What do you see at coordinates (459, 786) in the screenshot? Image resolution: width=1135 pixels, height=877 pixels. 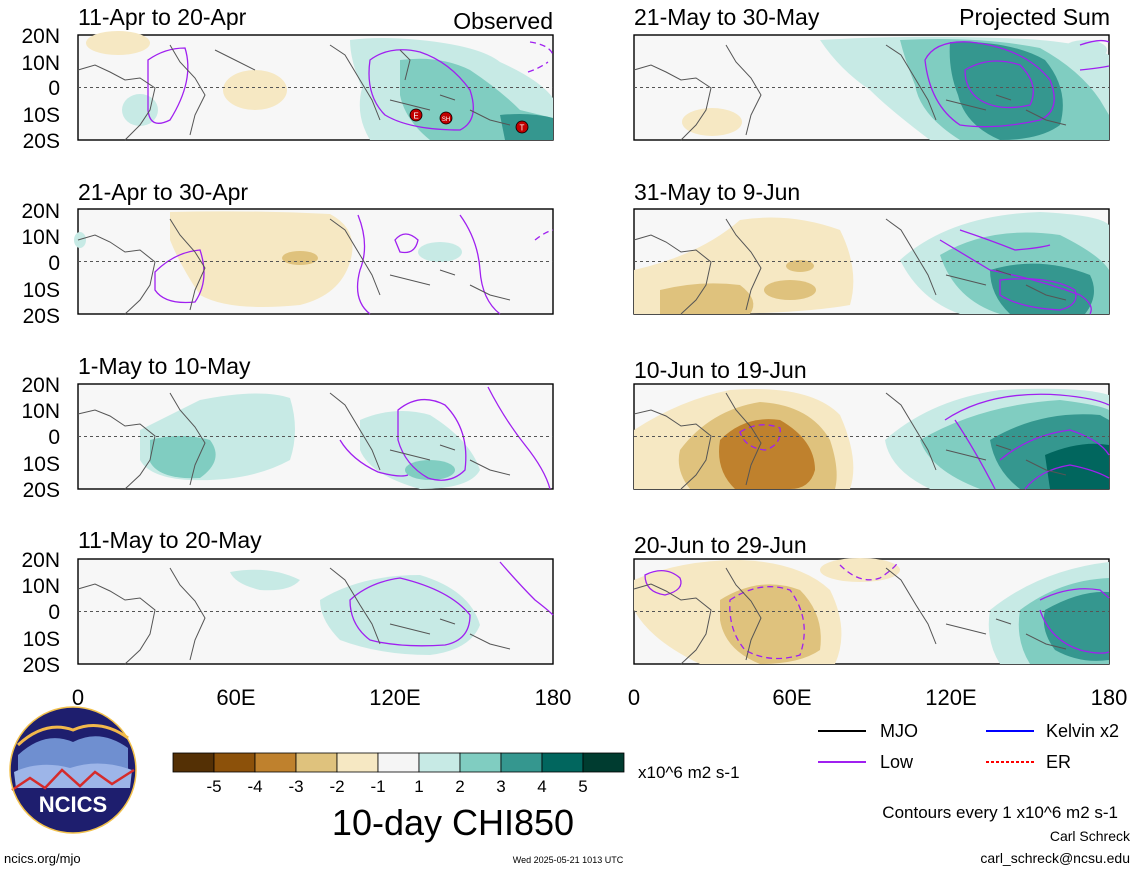 I see `colorbar-tick-label: 2` at bounding box center [459, 786].